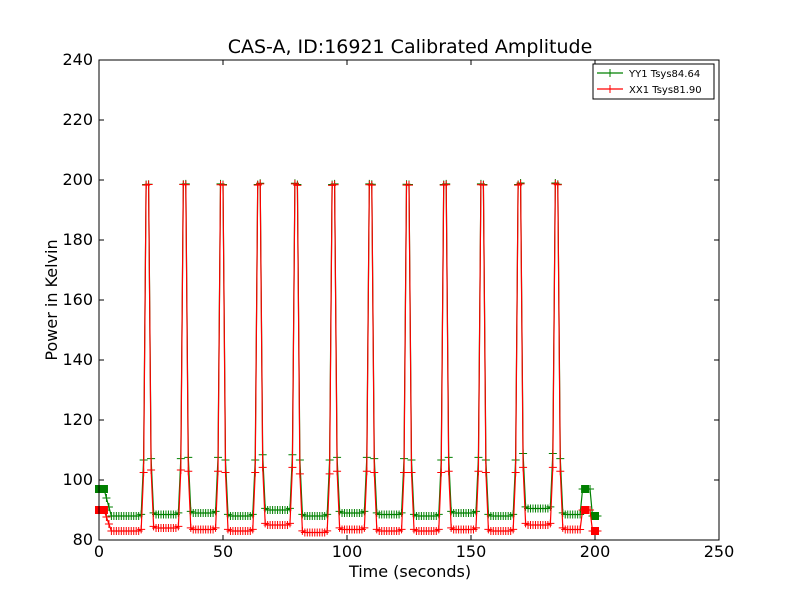 This screenshot has width=800, height=600. I want to click on legend-label: XX1 Tsys81.90, so click(665, 90).